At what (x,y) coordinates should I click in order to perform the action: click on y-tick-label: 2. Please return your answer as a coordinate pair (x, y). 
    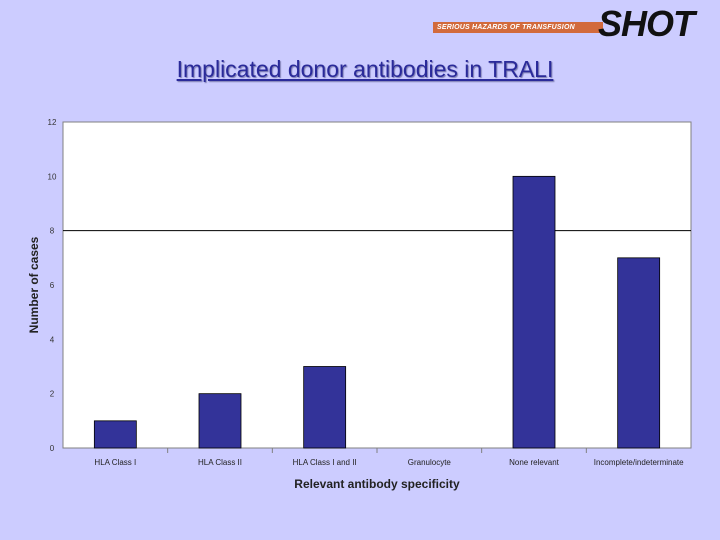
    Looking at the image, I should click on (52, 394).